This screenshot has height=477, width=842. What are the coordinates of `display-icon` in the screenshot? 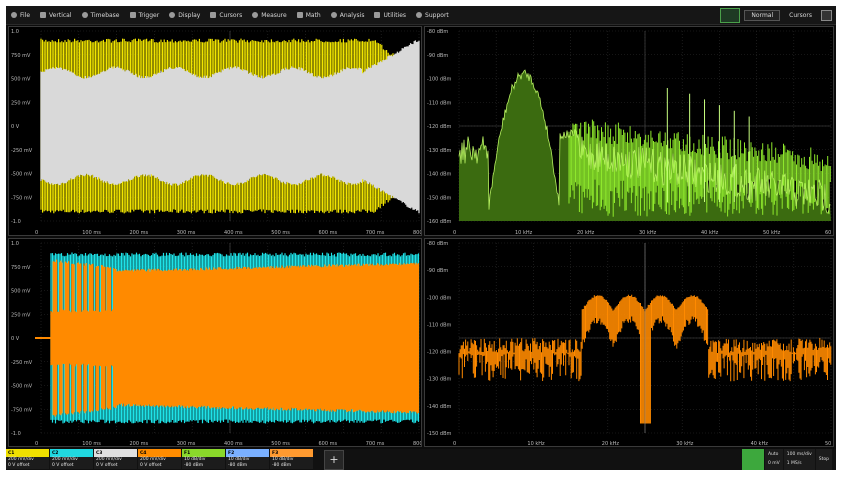 It's located at (172, 15).